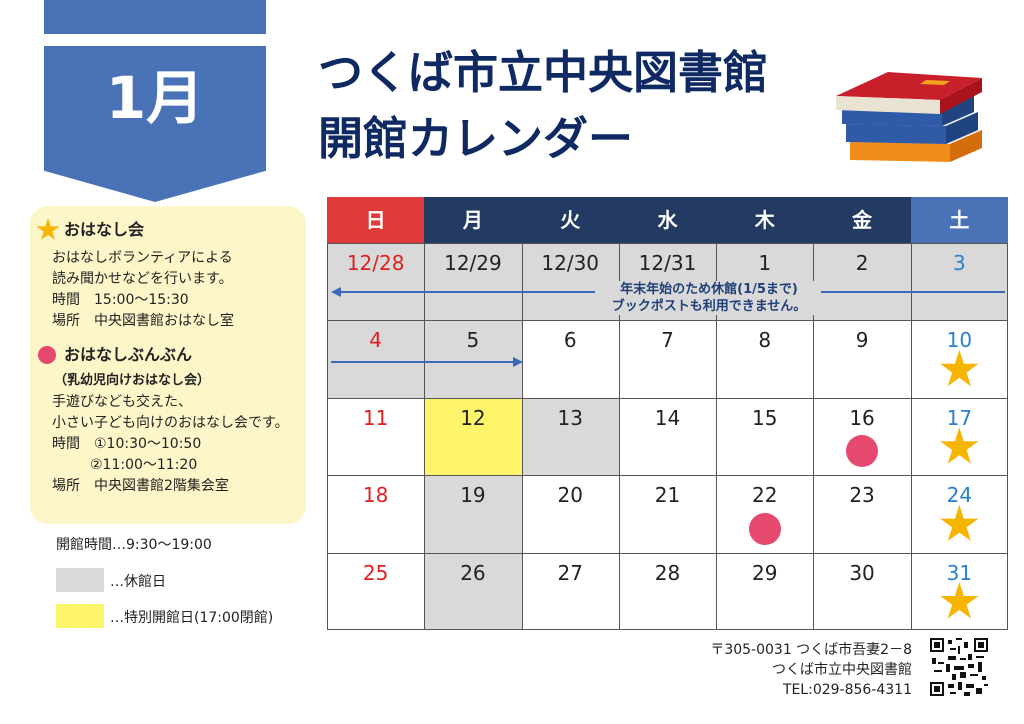 This screenshot has height=724, width=1024. Describe the element at coordinates (473, 514) in the screenshot. I see `calendar-day: 19` at that location.